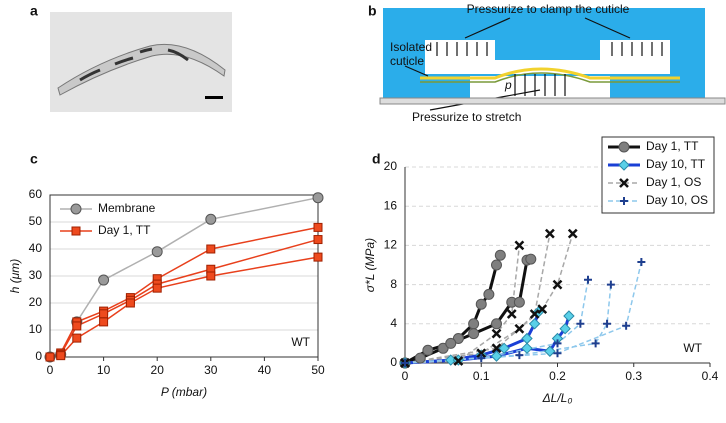 The height and width of the screenshot is (423, 726). I want to click on y-axis-label: h (μm), so click(15, 276).